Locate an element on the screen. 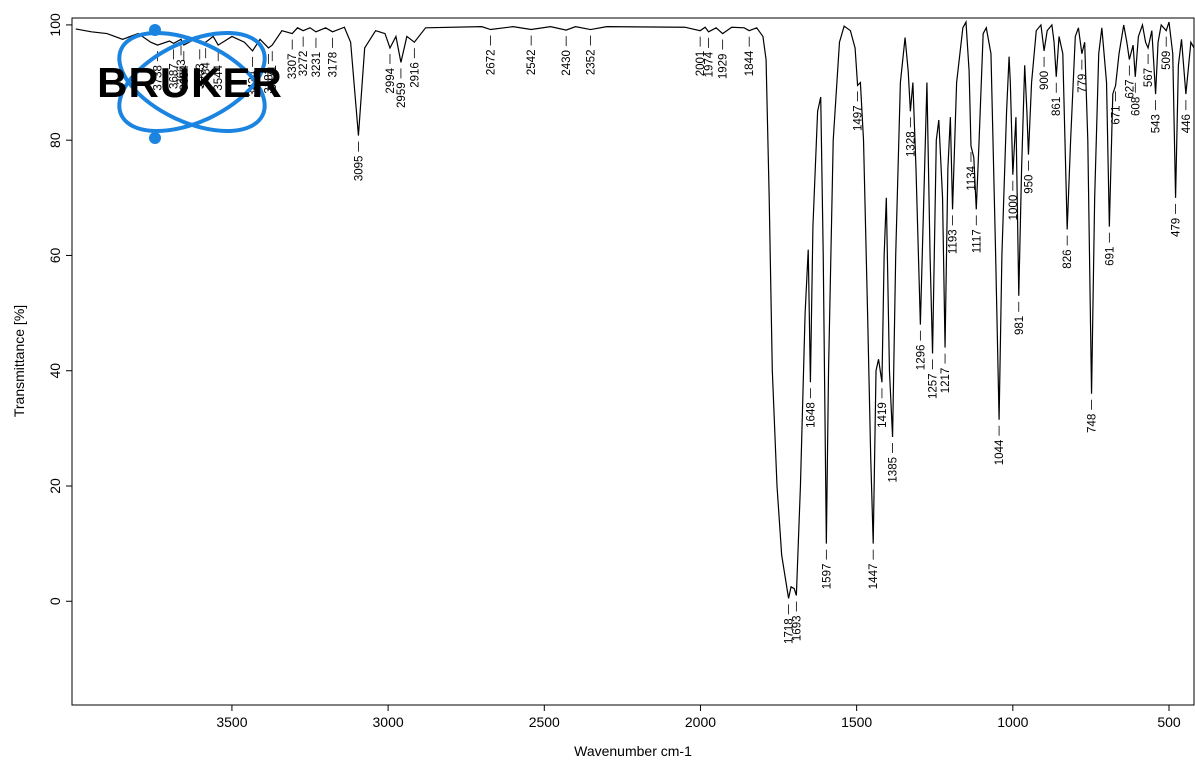 The height and width of the screenshot is (767, 1195). logo-orbit is located at coordinates (192, 82).